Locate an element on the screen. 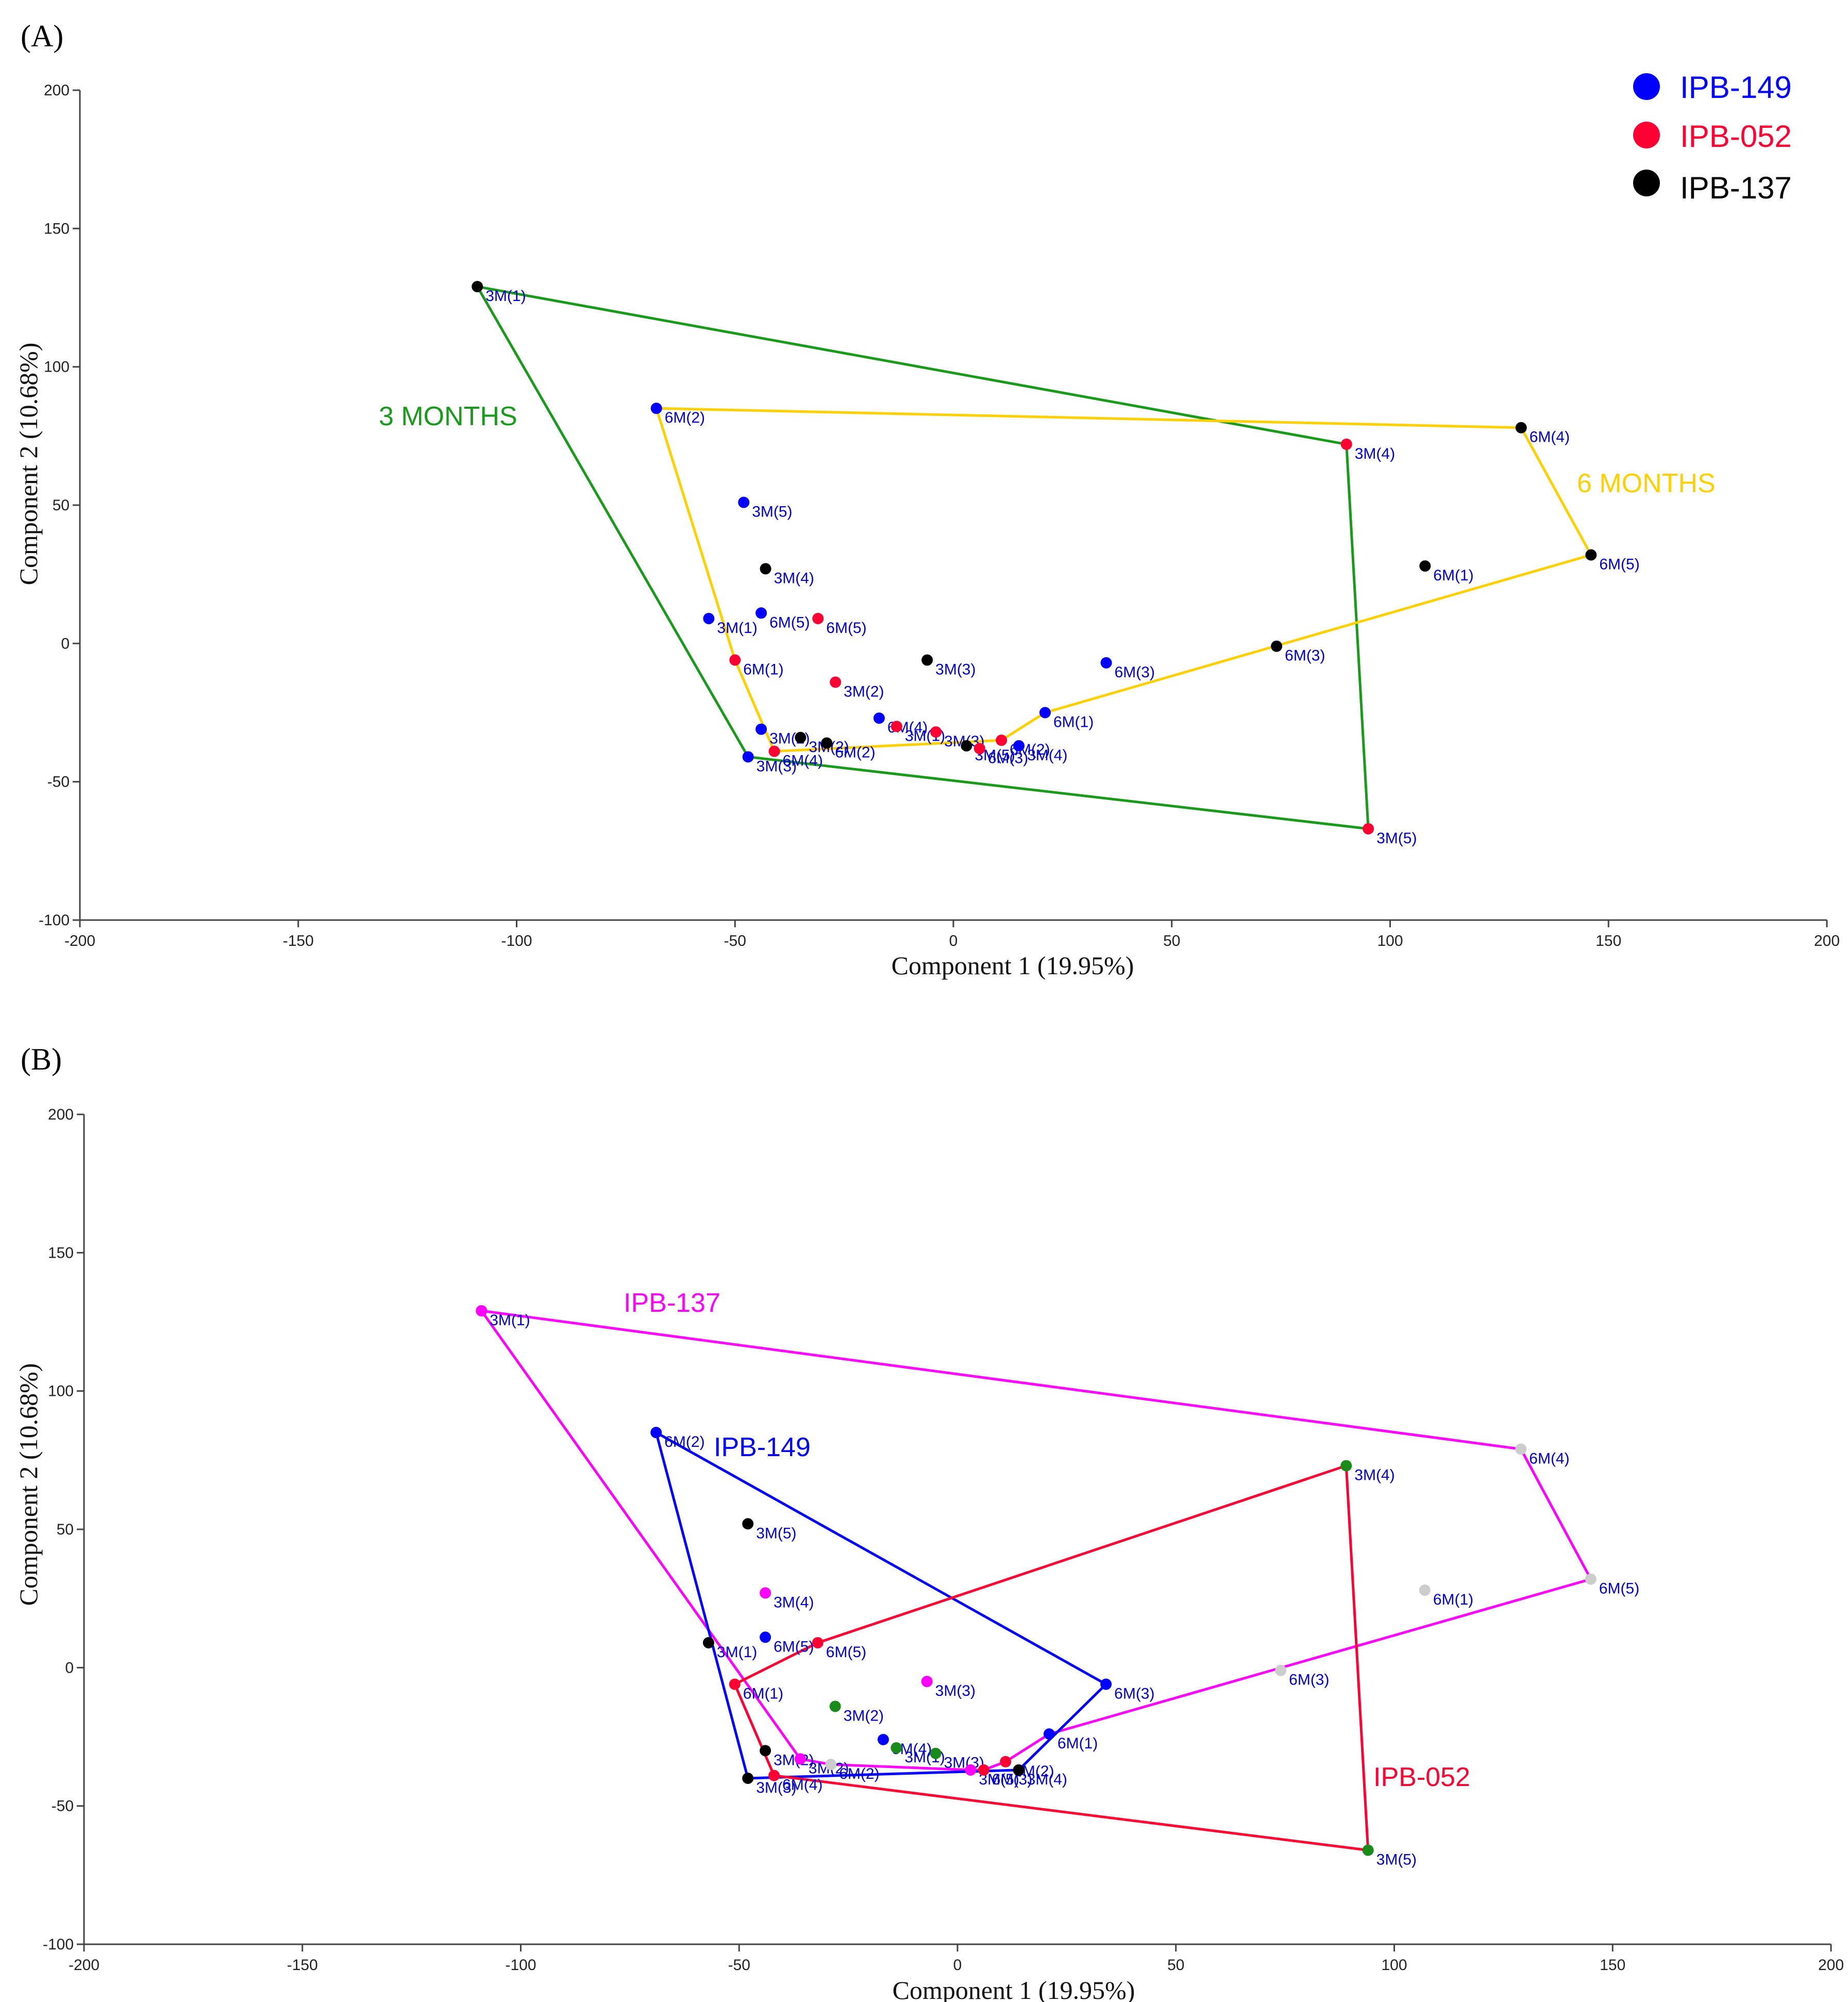 The image size is (1848, 2002). data-point-label: 3M(2) is located at coordinates (794, 1760).